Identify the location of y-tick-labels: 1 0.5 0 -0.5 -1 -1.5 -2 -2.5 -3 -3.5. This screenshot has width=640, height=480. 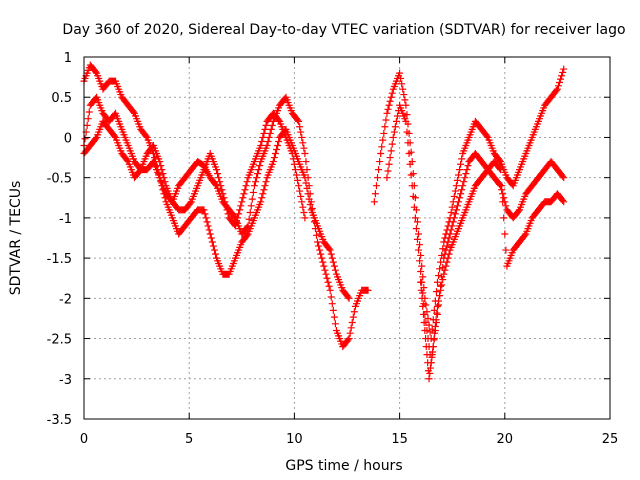
(59, 239).